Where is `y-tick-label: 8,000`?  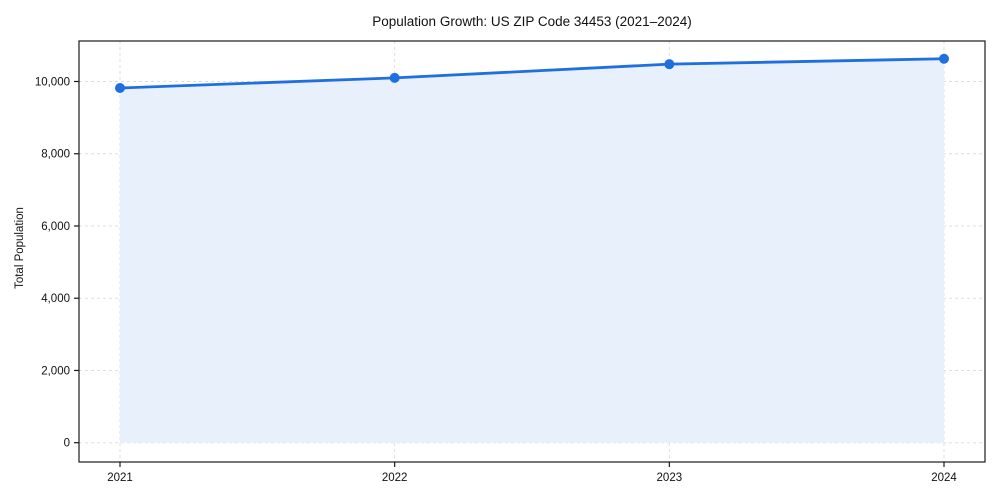
y-tick-label: 8,000 is located at coordinates (55, 155).